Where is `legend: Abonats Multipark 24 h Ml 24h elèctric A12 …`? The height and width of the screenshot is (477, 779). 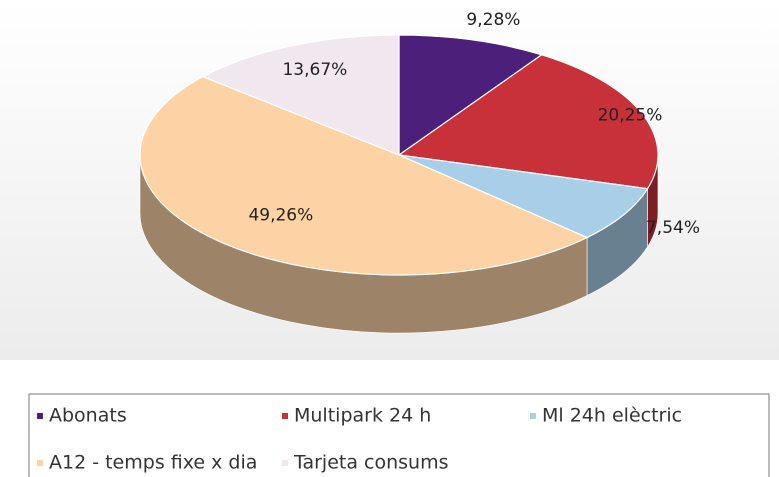
legend: Abonats Multipark 24 h Ml 24h elèctric A12 … is located at coordinates (359, 439).